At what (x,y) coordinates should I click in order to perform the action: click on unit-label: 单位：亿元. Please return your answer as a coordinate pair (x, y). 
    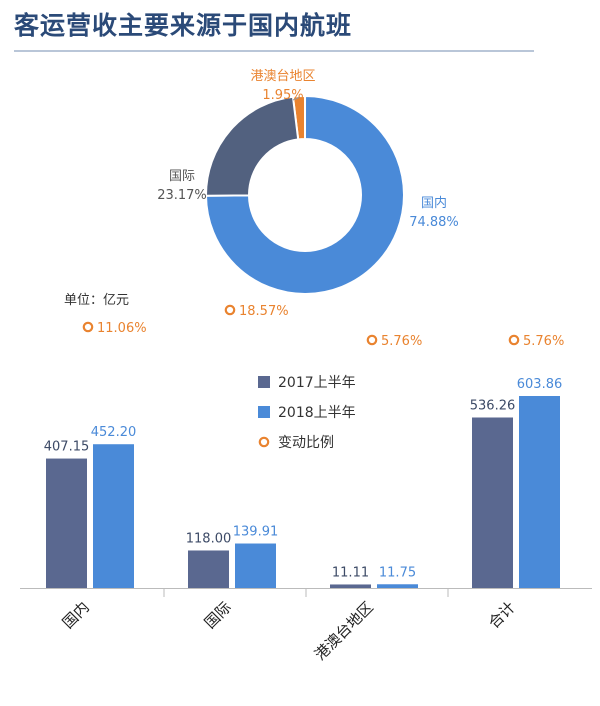
    Looking at the image, I should click on (96, 300).